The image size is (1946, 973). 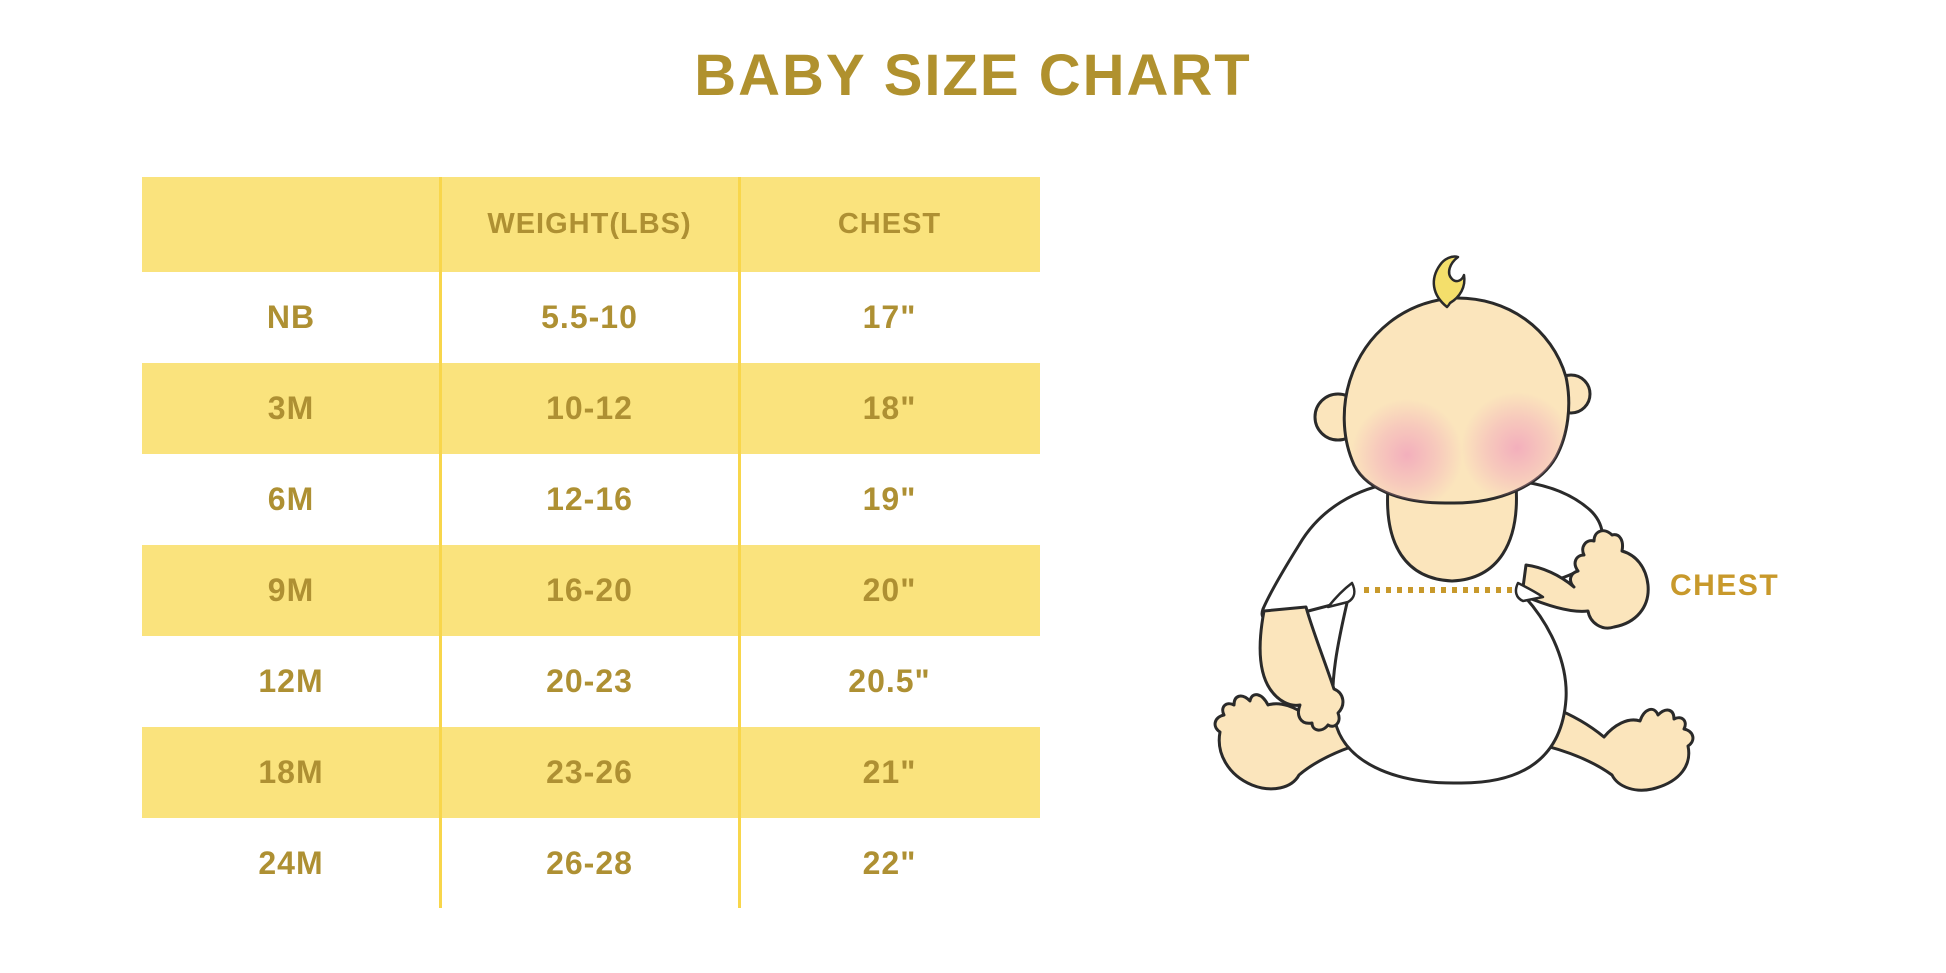 I want to click on cell-chest: 20", so click(x=889, y=590).